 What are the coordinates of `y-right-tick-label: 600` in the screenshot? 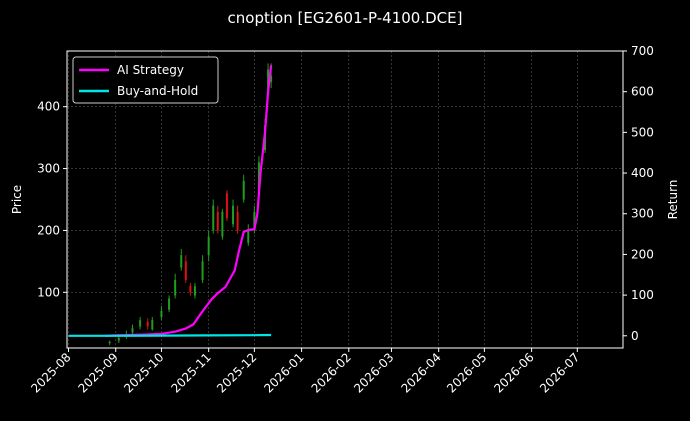 It's located at (642, 92).